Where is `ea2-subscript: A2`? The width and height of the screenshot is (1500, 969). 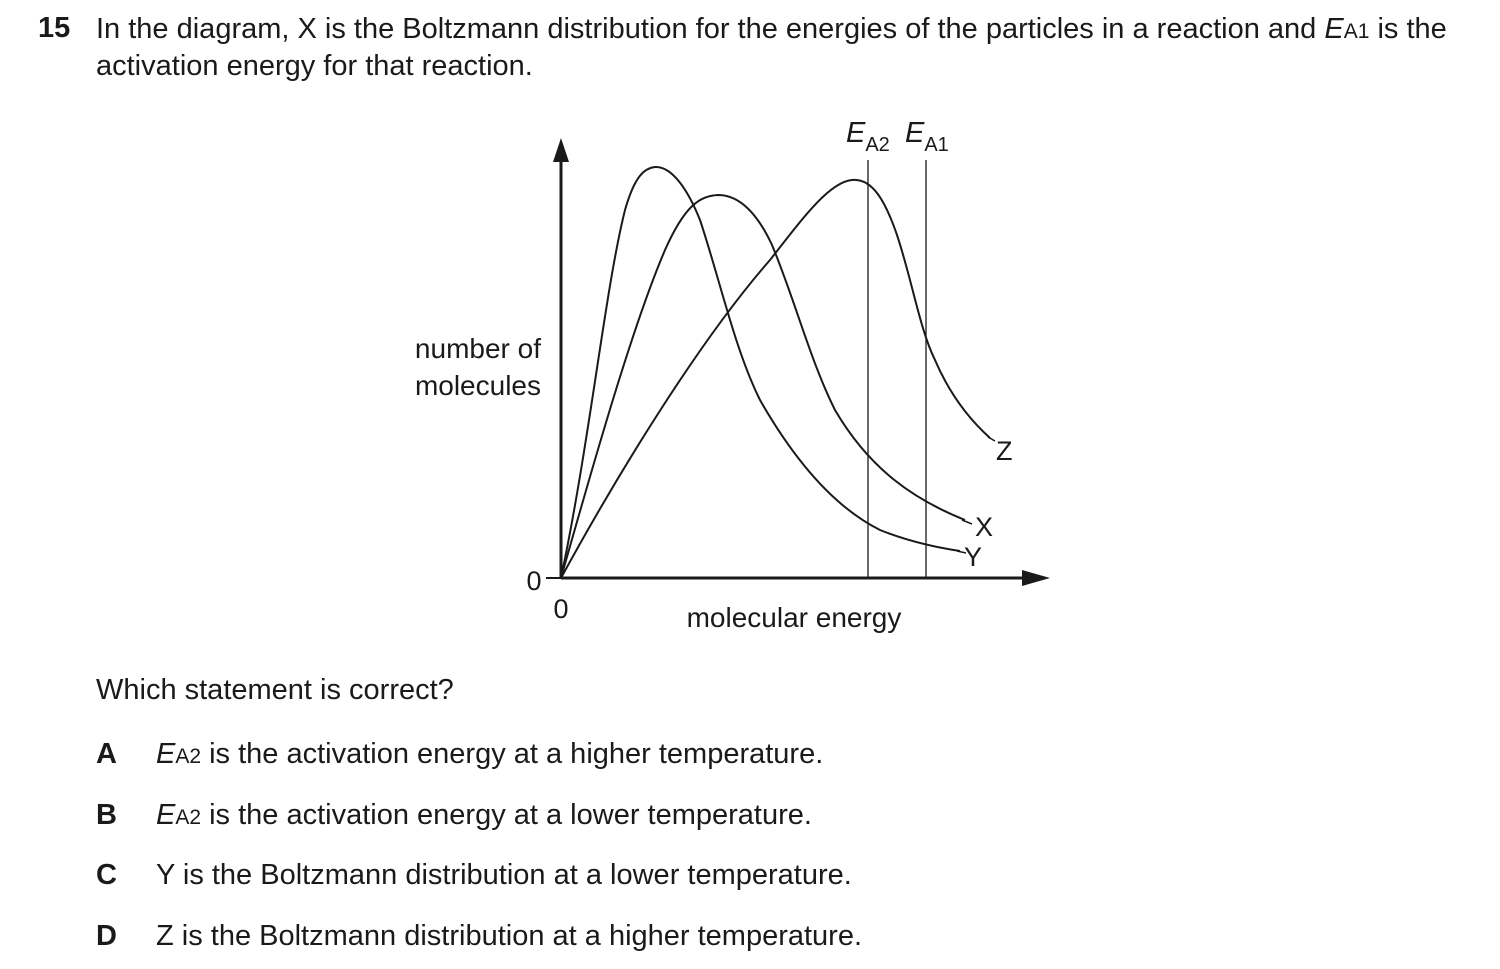 ea2-subscript: A2 is located at coordinates (877, 145).